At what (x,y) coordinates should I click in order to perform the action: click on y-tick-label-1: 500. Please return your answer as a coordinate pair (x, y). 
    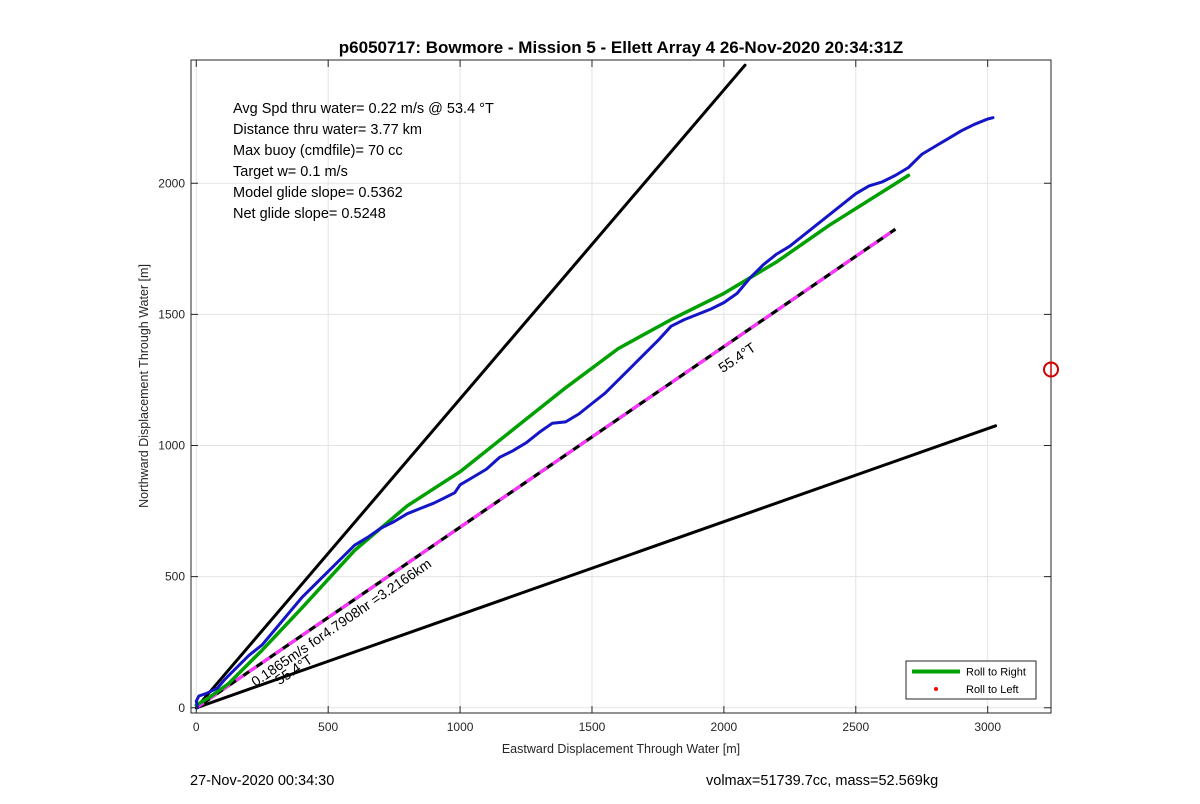
    Looking at the image, I should click on (175, 577).